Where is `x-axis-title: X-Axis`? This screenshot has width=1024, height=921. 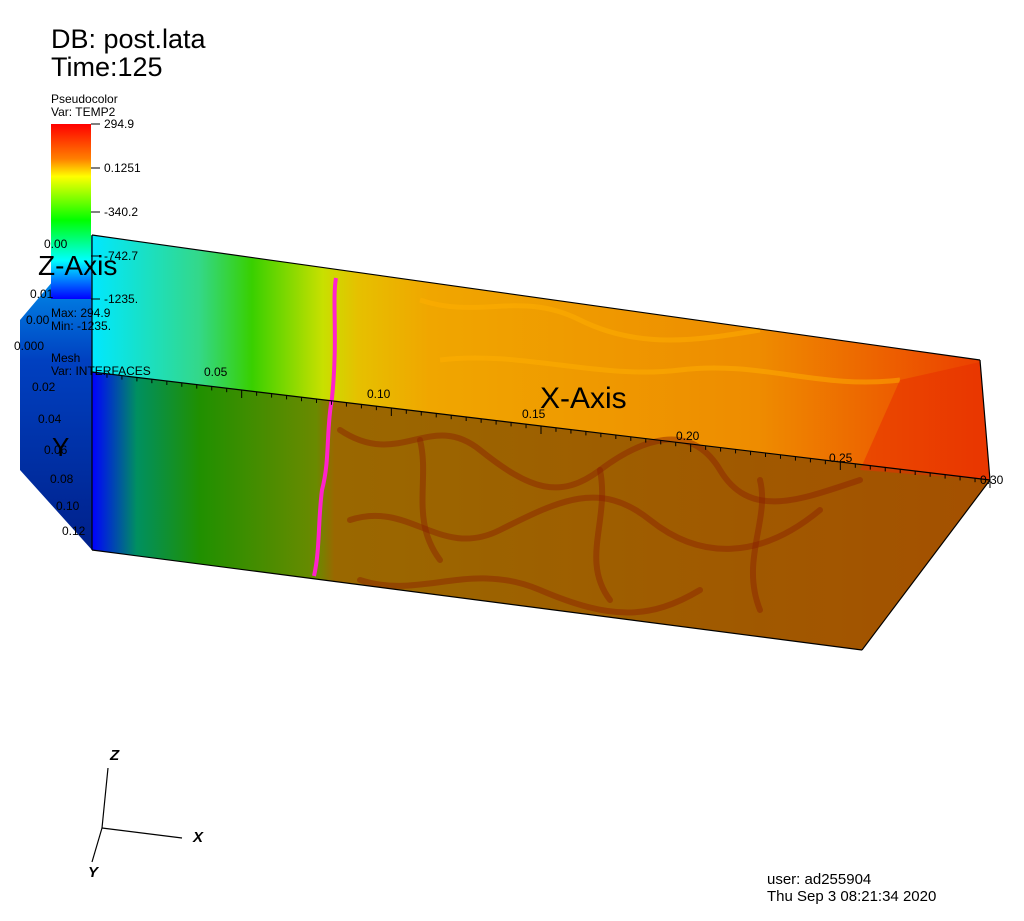 x-axis-title: X-Axis is located at coordinates (583, 398).